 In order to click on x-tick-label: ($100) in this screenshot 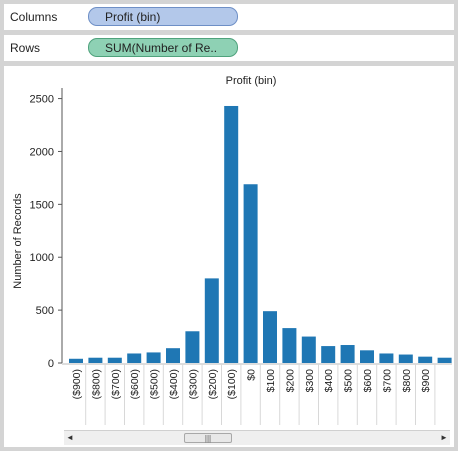, I will do `click(232, 384)`.